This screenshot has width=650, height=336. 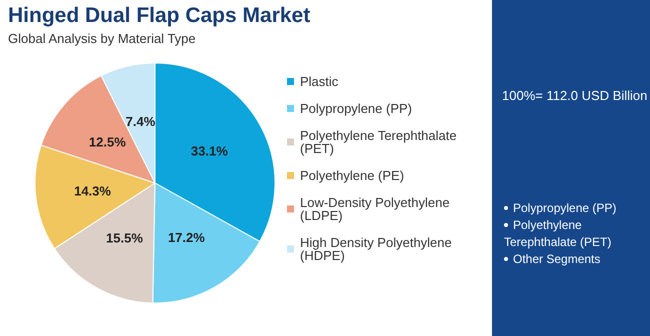 What do you see at coordinates (141, 122) in the screenshot?
I see `data-label: 7.4%` at bounding box center [141, 122].